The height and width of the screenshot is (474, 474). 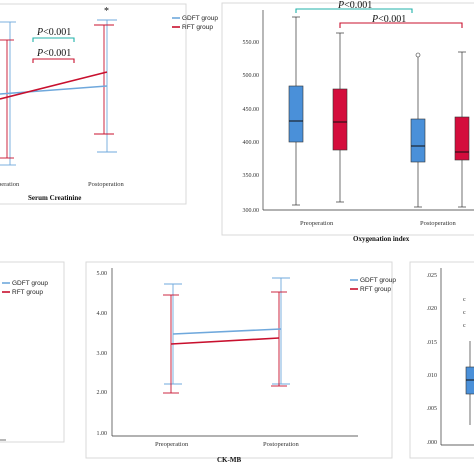 What do you see at coordinates (432, 359) in the screenshot?
I see `y-ticks: .000 .005 .010 .015 .020 .025` at bounding box center [432, 359].